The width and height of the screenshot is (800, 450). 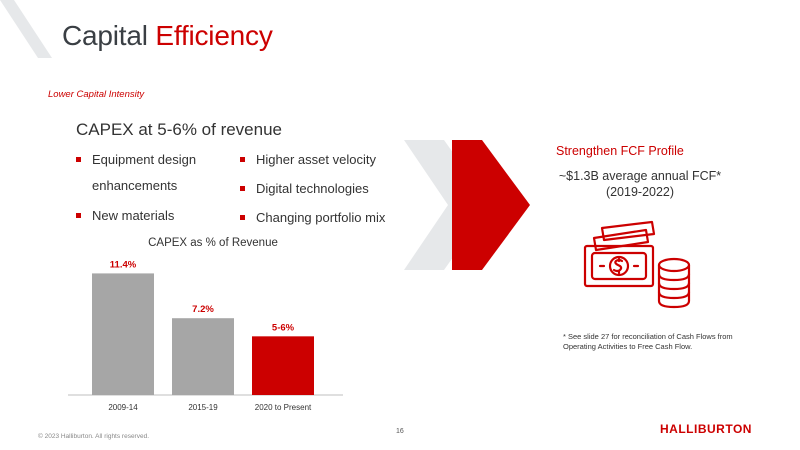 I want to click on bullet-item: Changing portfolio mix, so click(x=325, y=218).